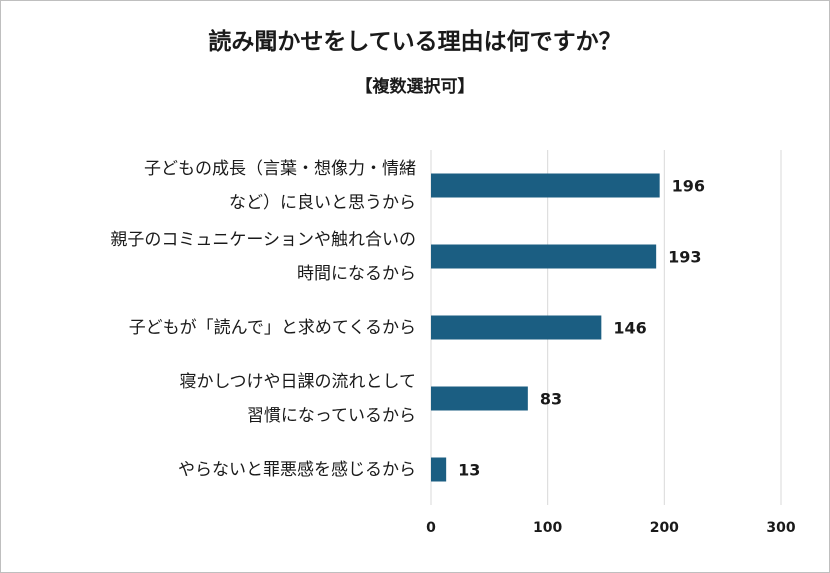 The image size is (830, 573). What do you see at coordinates (469, 470) in the screenshot?
I see `data-label: 13` at bounding box center [469, 470].